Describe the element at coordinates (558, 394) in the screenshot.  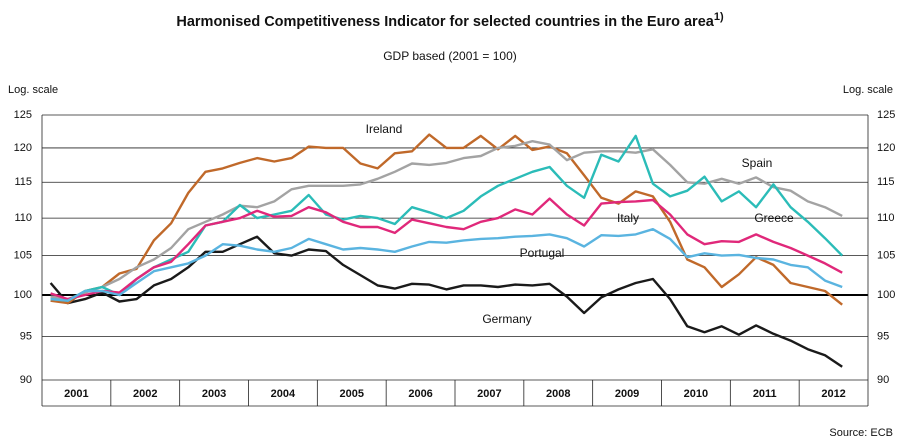
I see `x-tick-label: 2008` at that location.